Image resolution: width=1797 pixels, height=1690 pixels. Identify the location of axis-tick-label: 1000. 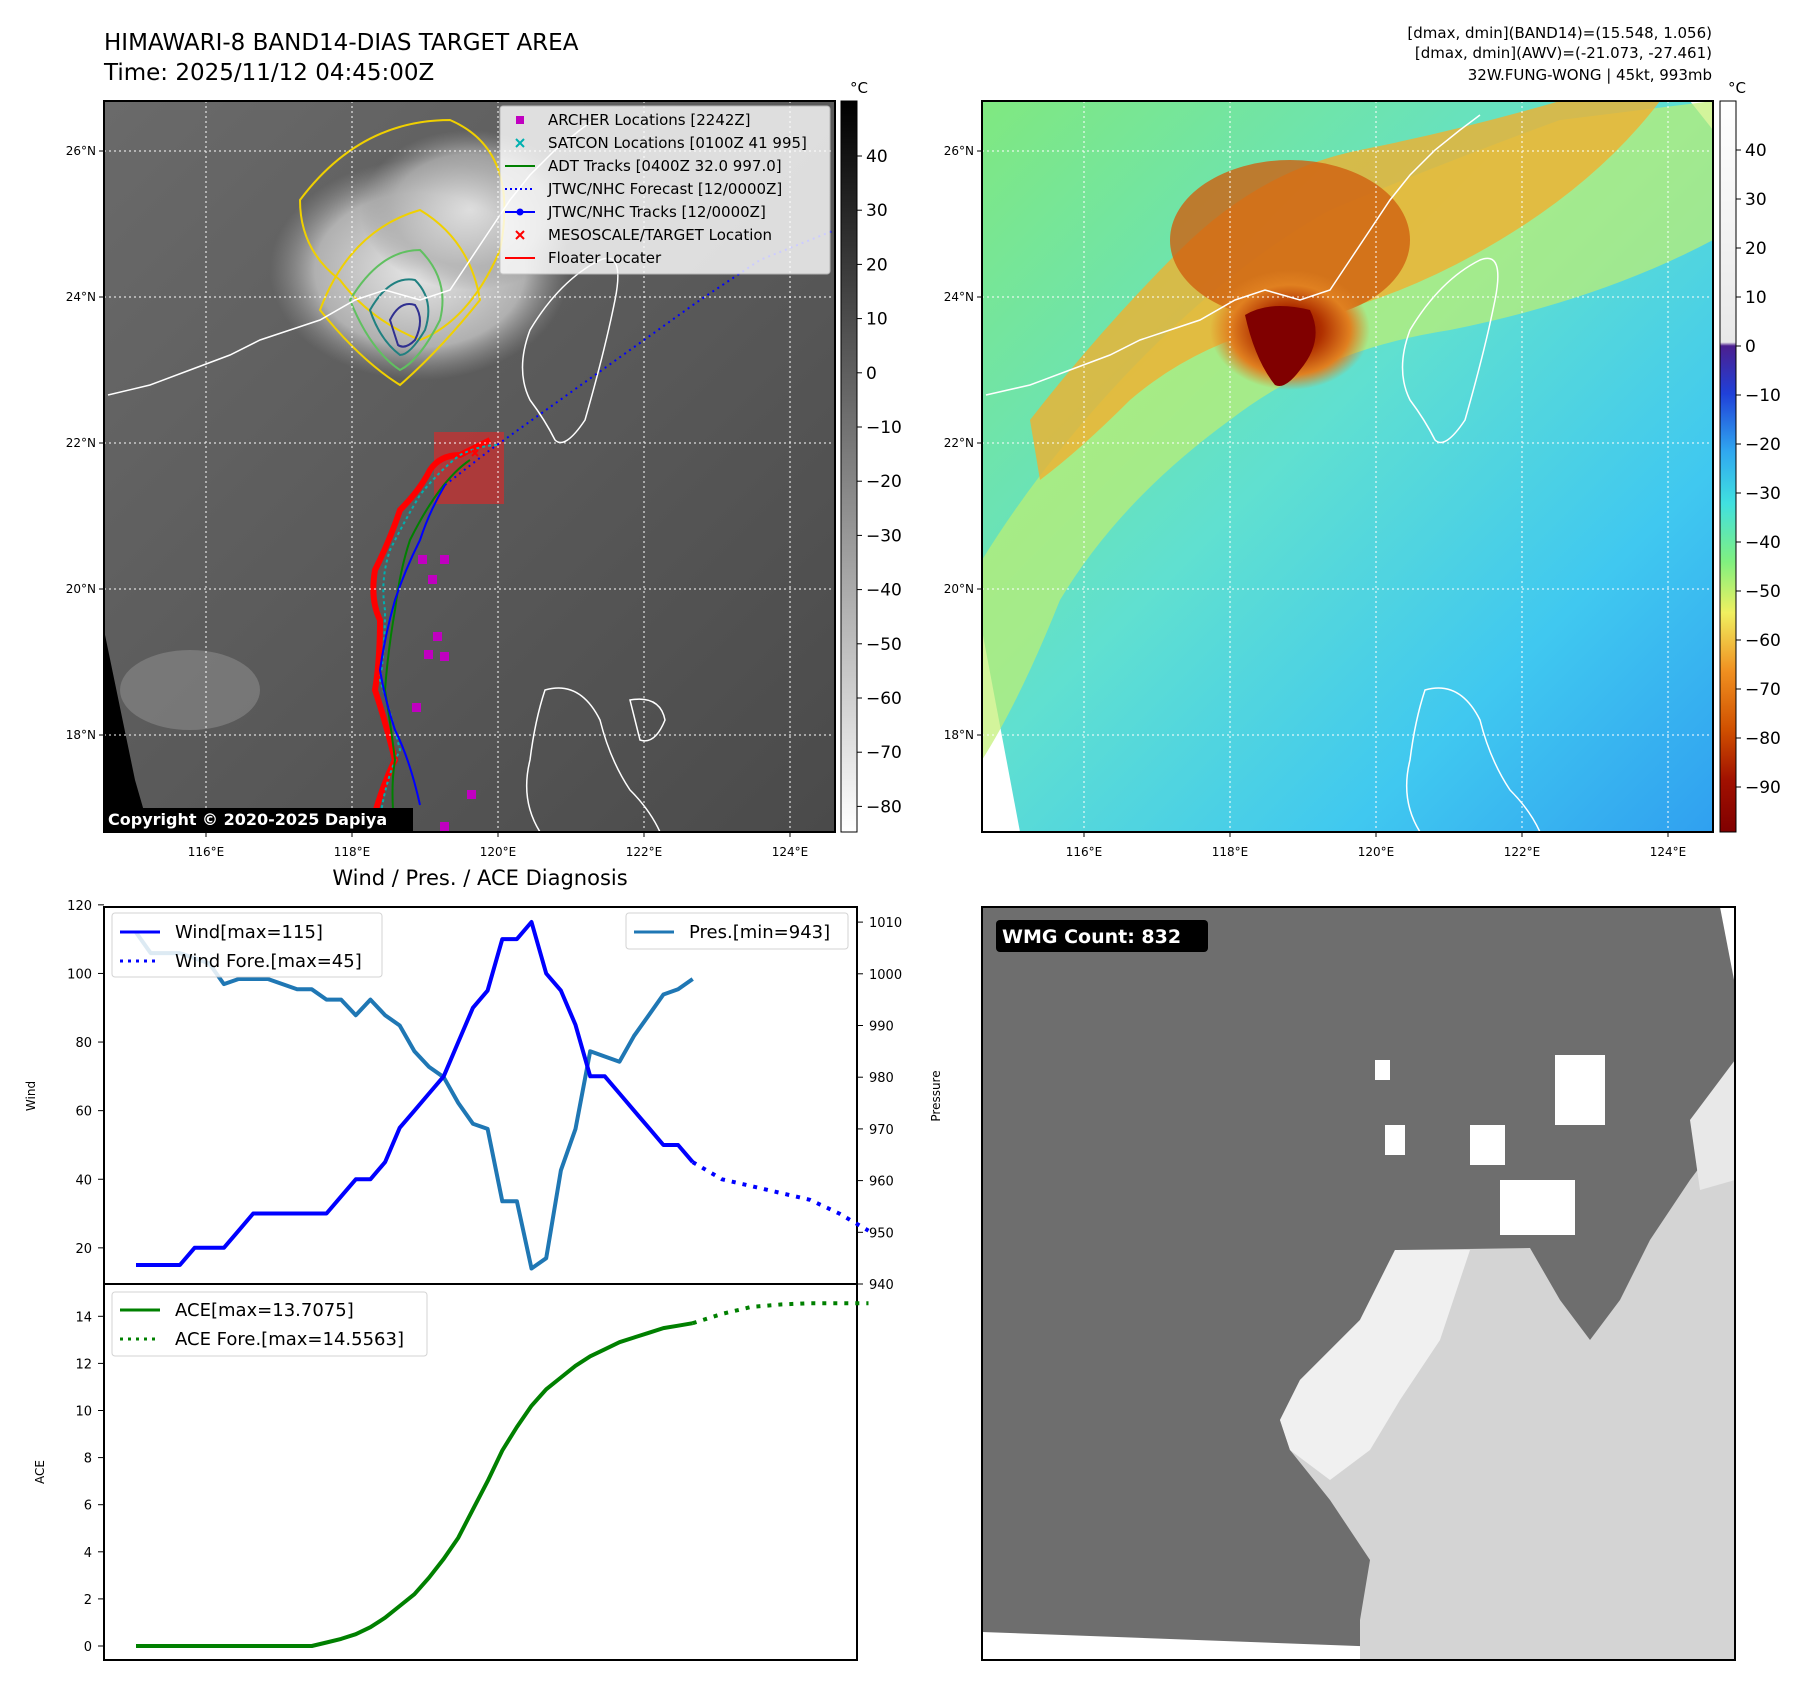
(885, 975).